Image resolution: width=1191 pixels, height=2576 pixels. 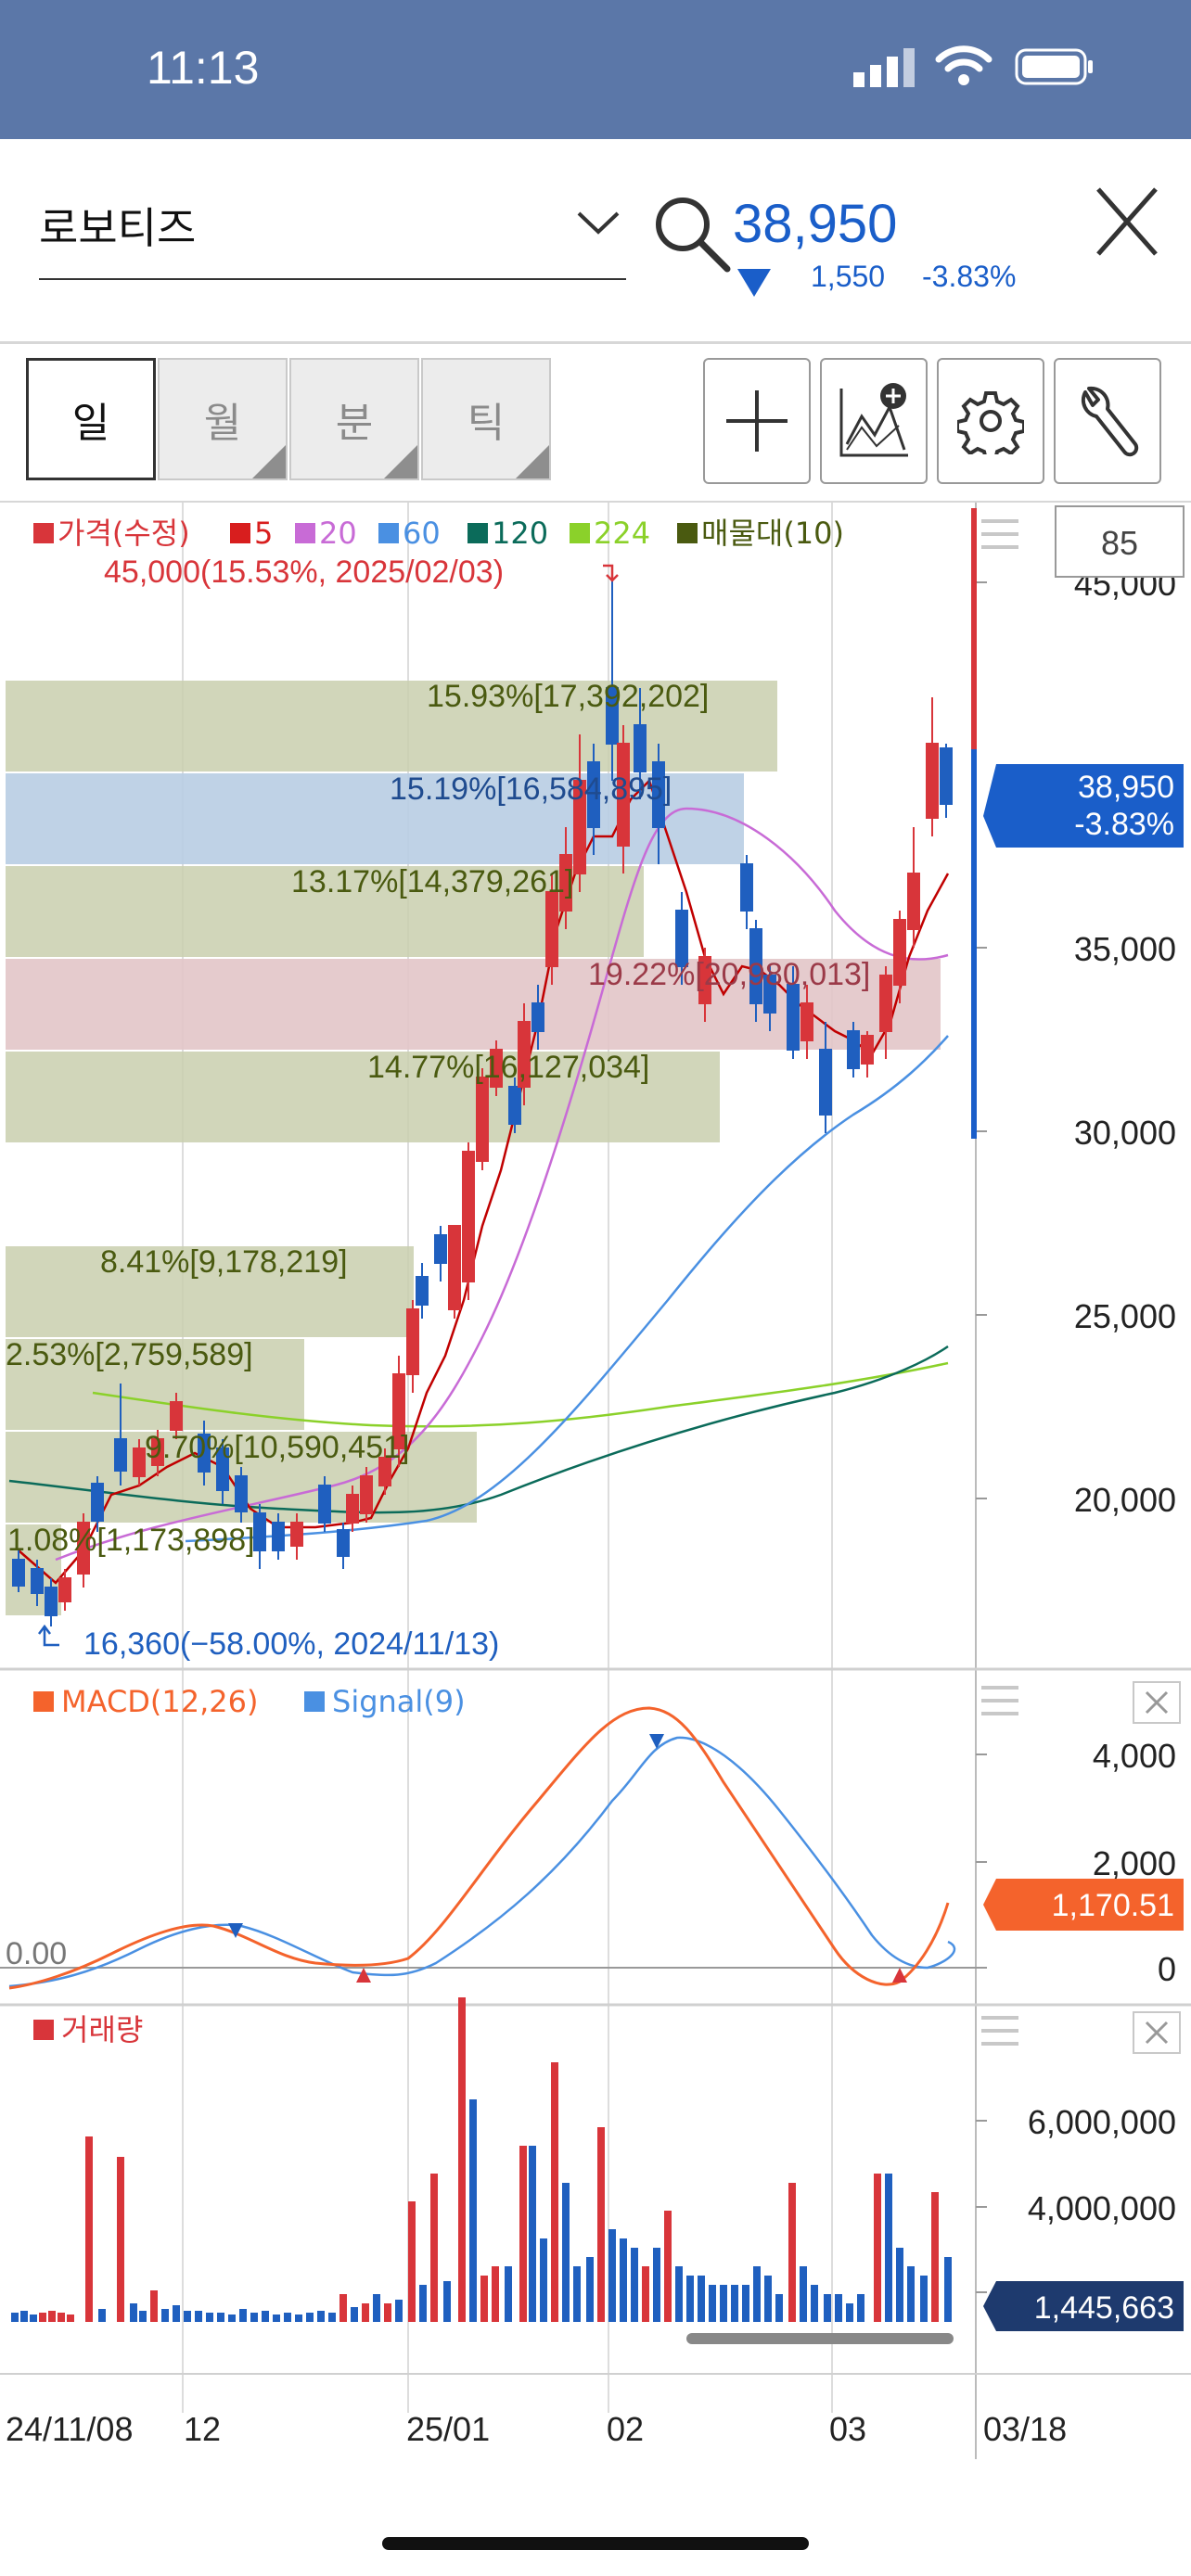 I want to click on crosshair-icon, so click(x=757, y=421).